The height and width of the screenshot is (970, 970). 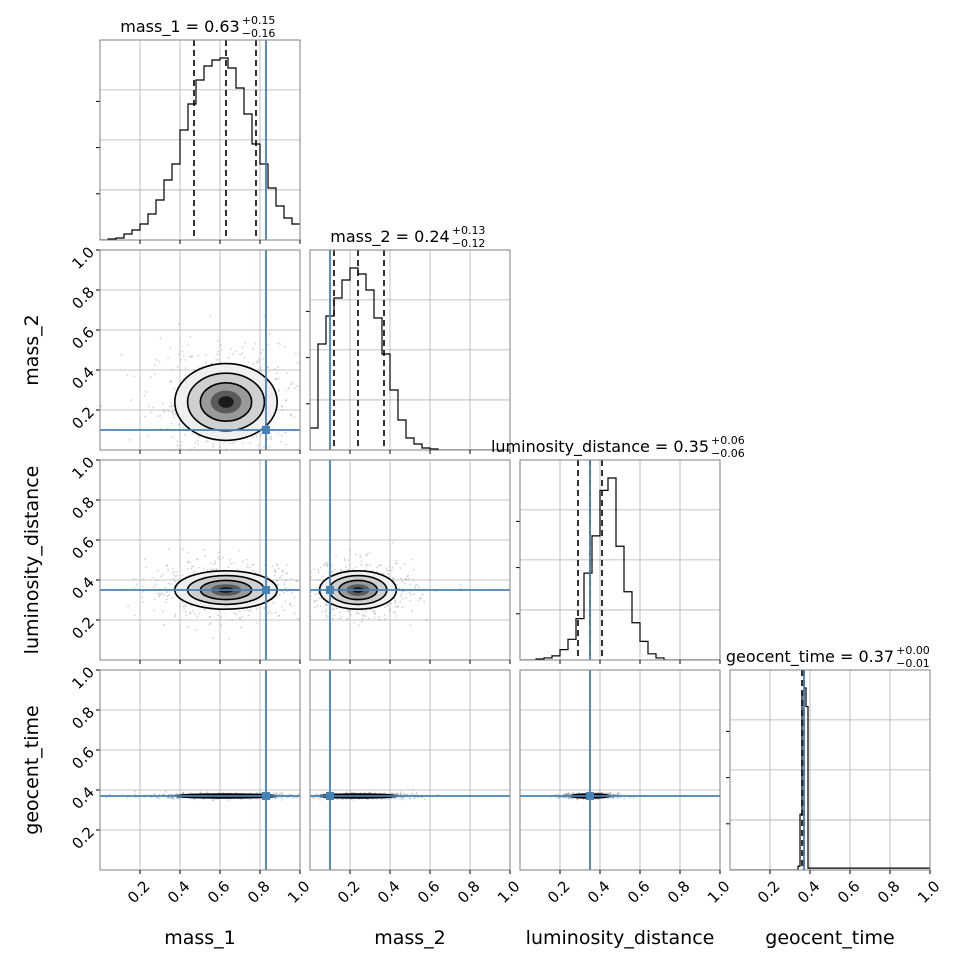 I want to click on x-tick-label: 0.6, so click(x=429, y=892).